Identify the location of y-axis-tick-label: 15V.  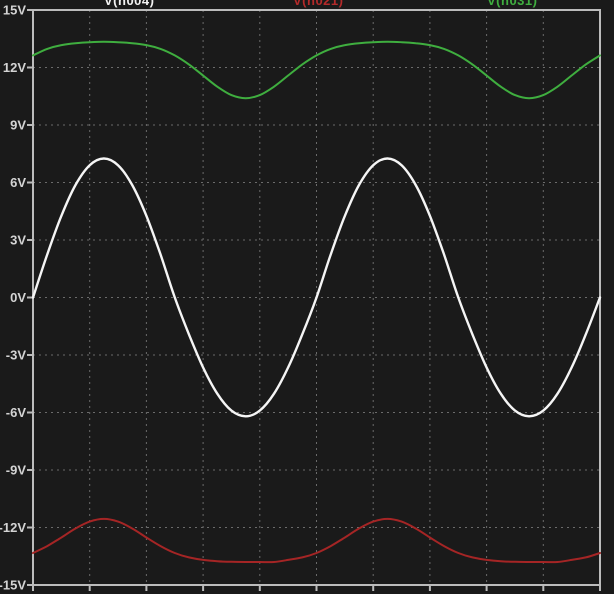
(14, 10).